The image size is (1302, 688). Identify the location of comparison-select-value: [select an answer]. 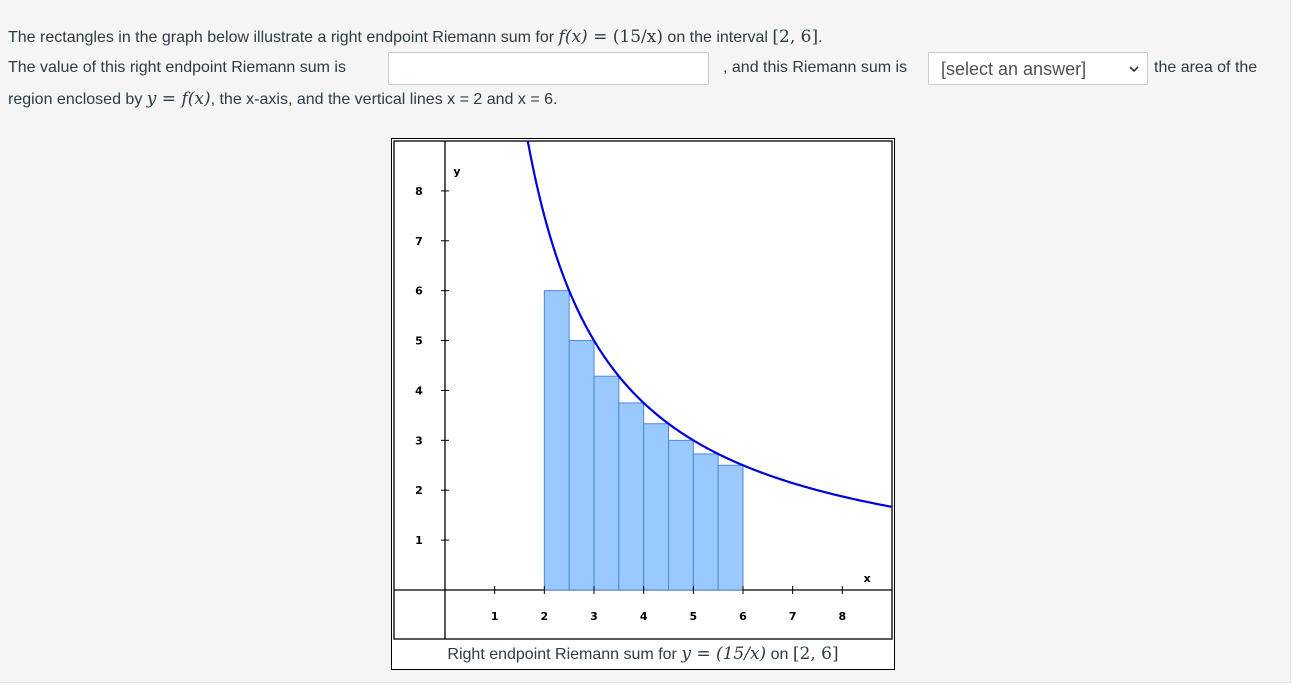
(1014, 69).